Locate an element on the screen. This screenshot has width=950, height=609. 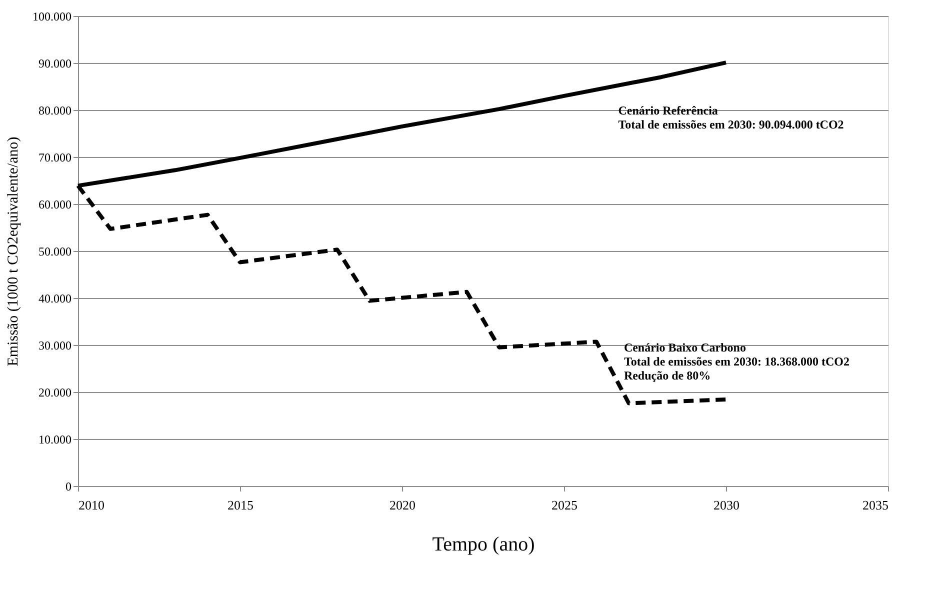
y-tick-label: 100.000 is located at coordinates (52, 17).